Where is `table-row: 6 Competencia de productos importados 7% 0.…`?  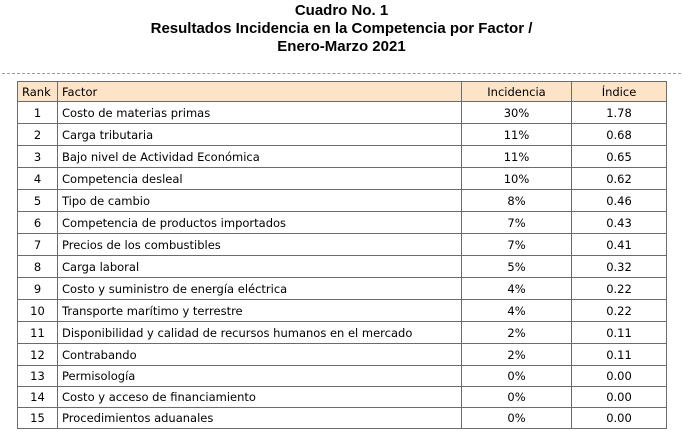 table-row: 6 Competencia de productos importados 7% 0.… is located at coordinates (342, 222).